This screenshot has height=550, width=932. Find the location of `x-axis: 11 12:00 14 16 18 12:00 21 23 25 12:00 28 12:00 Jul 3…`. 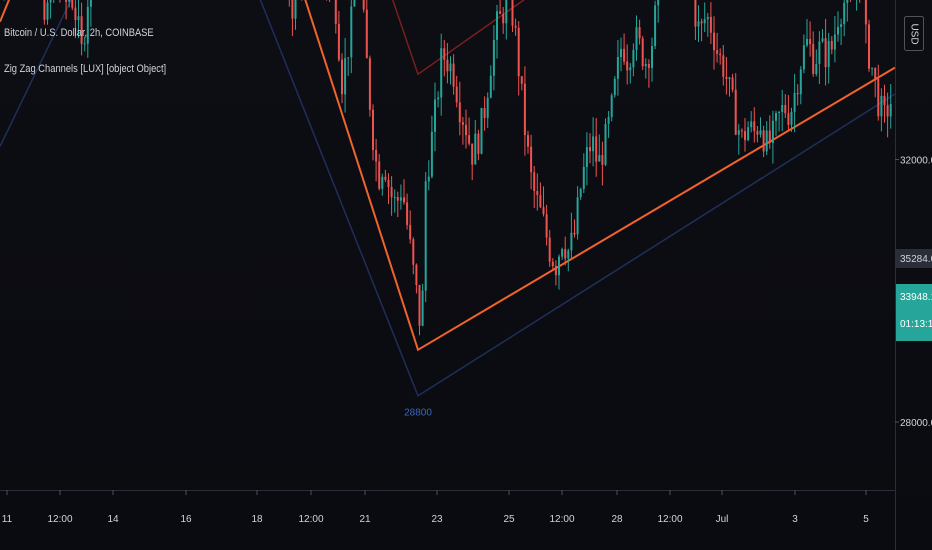

x-axis: 11 12:00 14 16 18 12:00 21 23 25 12:00 28 12:00 Jul 3… is located at coordinates (435, 507).